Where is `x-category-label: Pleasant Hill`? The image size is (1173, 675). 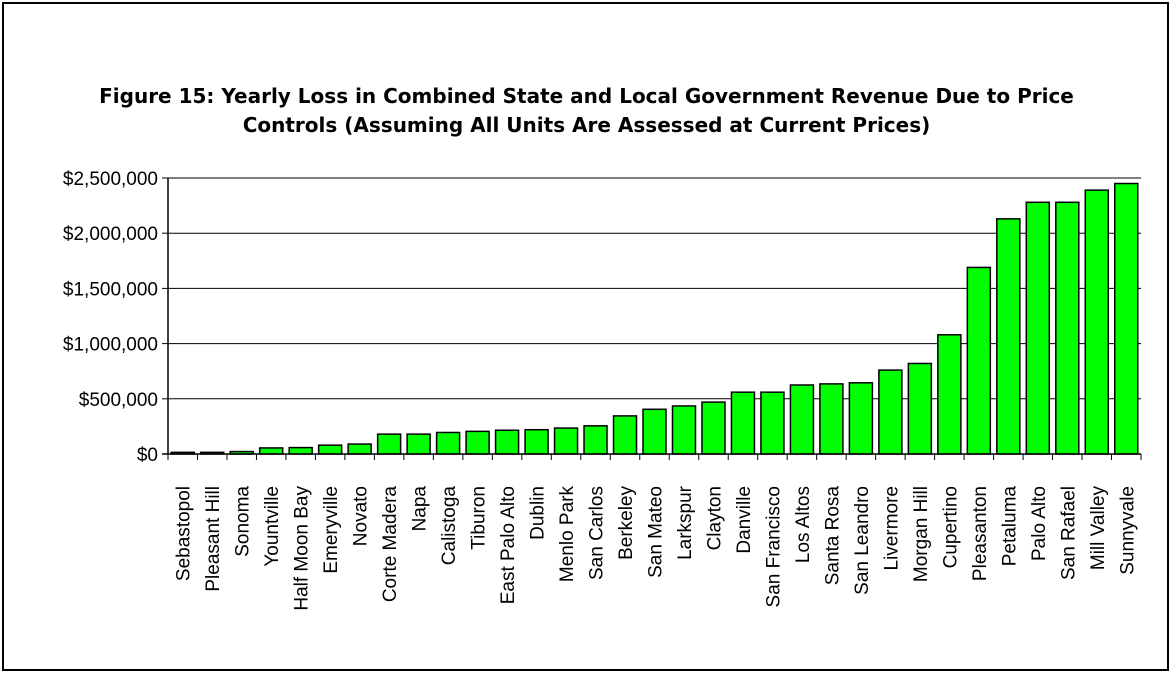
x-category-label: Pleasant Hill is located at coordinates (213, 539).